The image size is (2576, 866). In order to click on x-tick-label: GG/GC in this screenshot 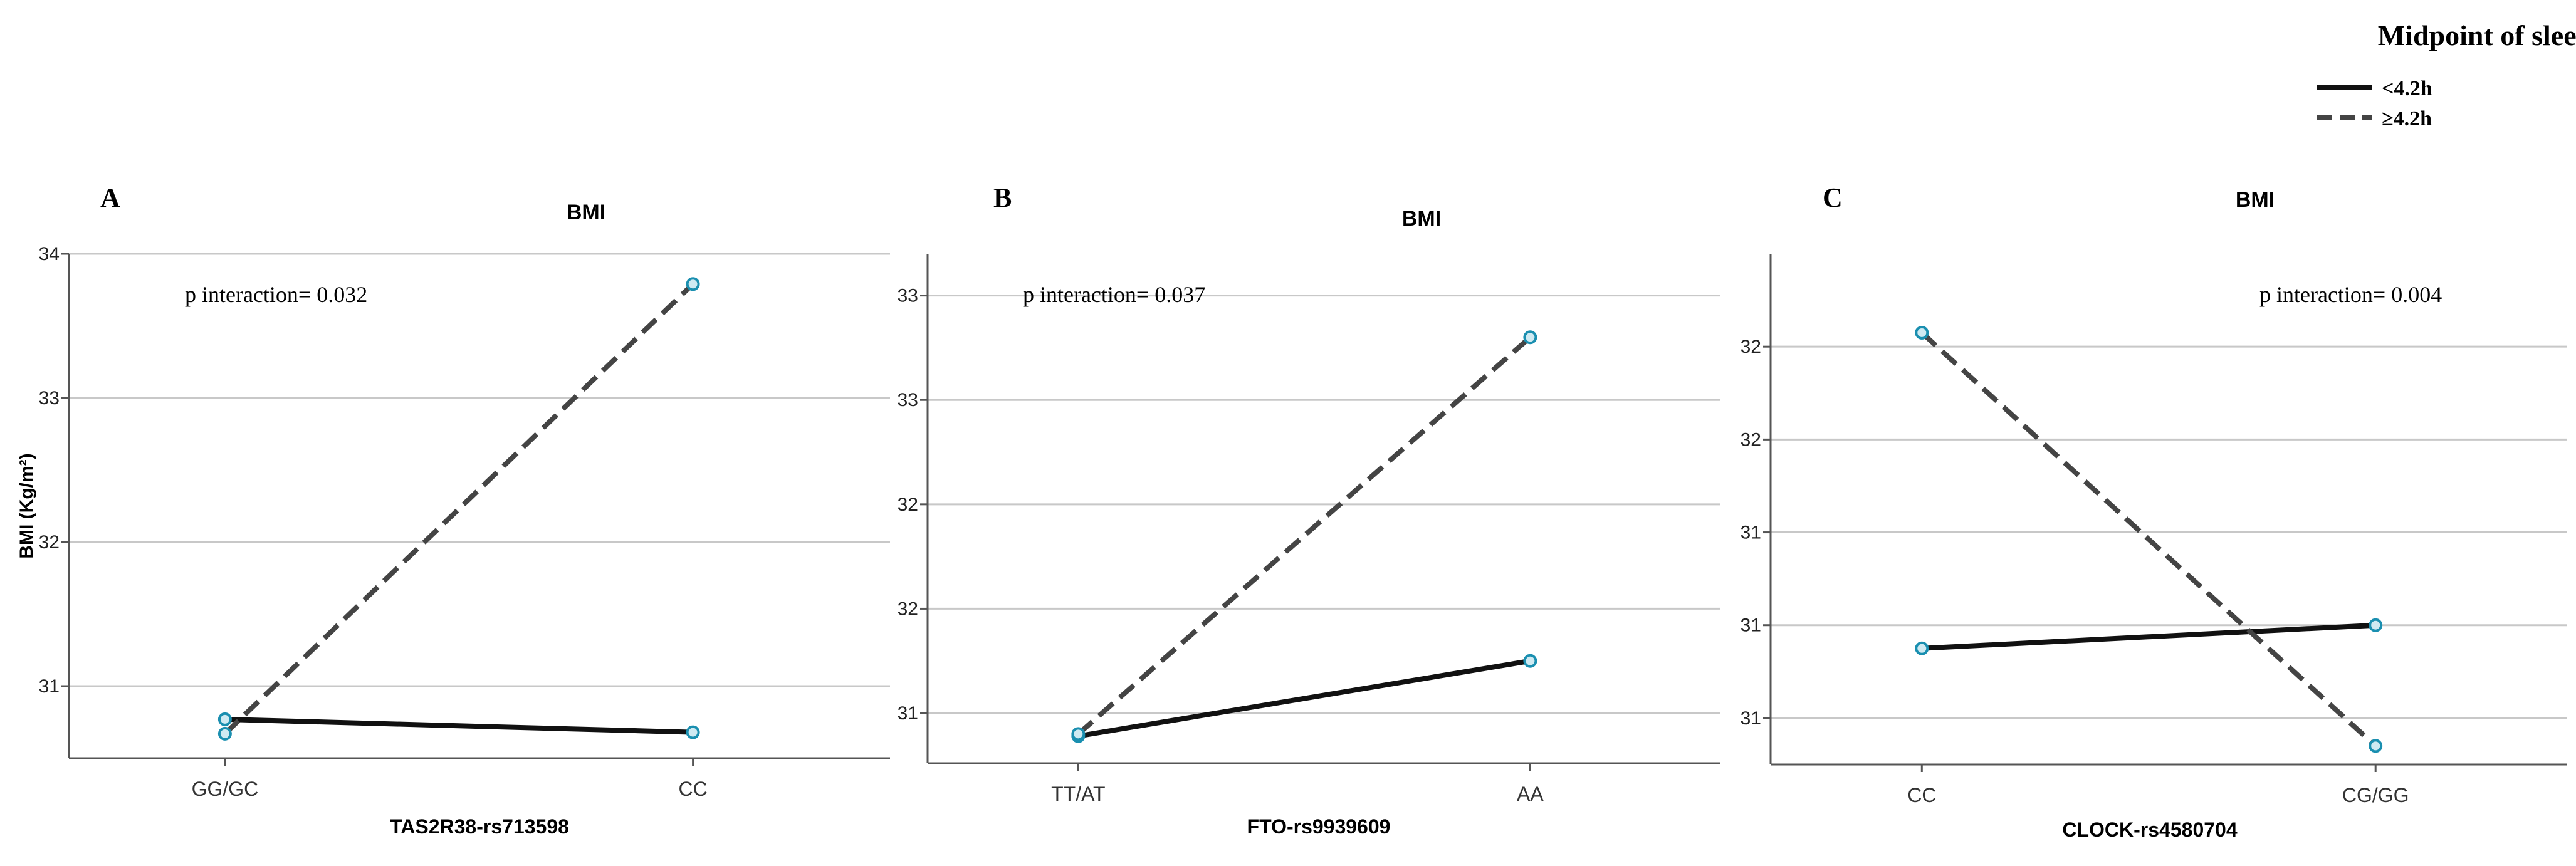, I will do `click(225, 789)`.